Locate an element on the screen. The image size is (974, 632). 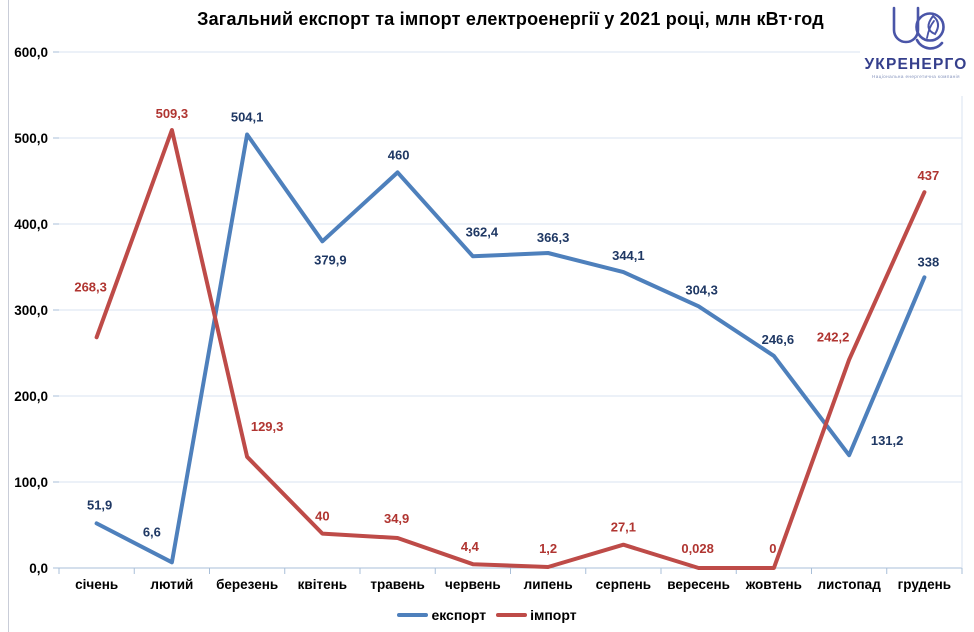
data-label-експорт: 246,6 is located at coordinates (778, 339).